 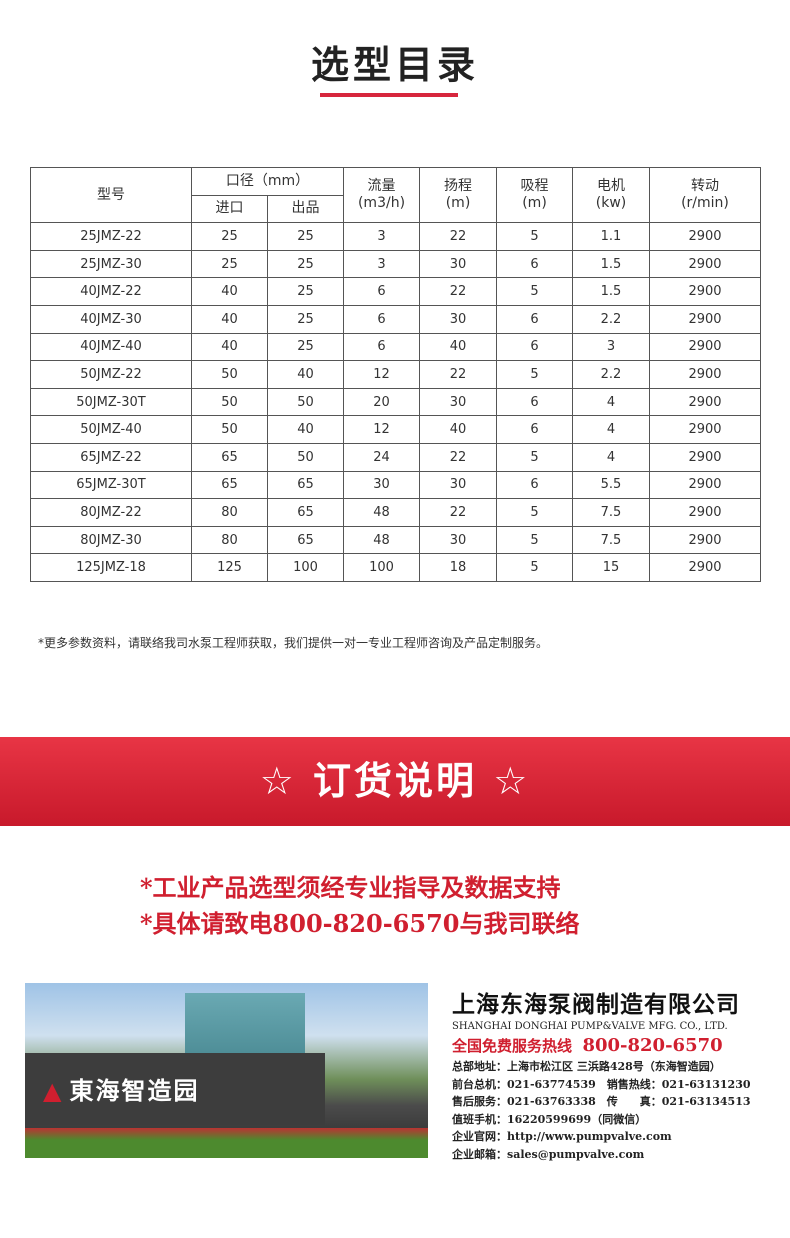 What do you see at coordinates (611, 567) in the screenshot?
I see `table-cell: 15` at bounding box center [611, 567].